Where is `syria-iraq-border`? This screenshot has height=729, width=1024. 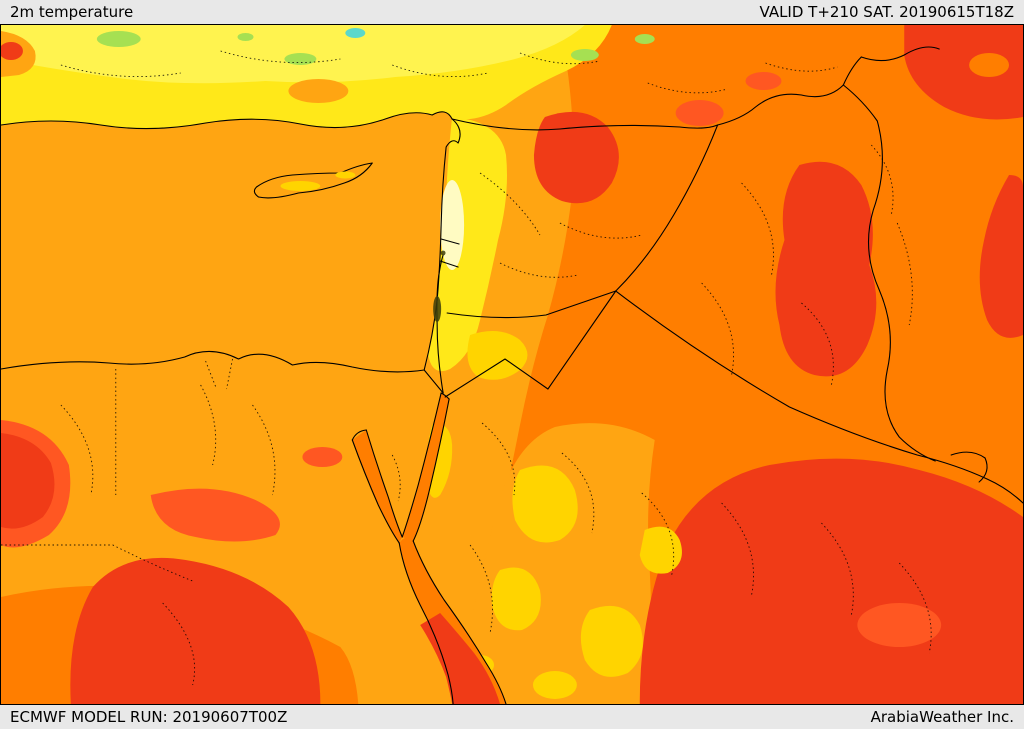
syria-iraq-border is located at coordinates (667, 208).